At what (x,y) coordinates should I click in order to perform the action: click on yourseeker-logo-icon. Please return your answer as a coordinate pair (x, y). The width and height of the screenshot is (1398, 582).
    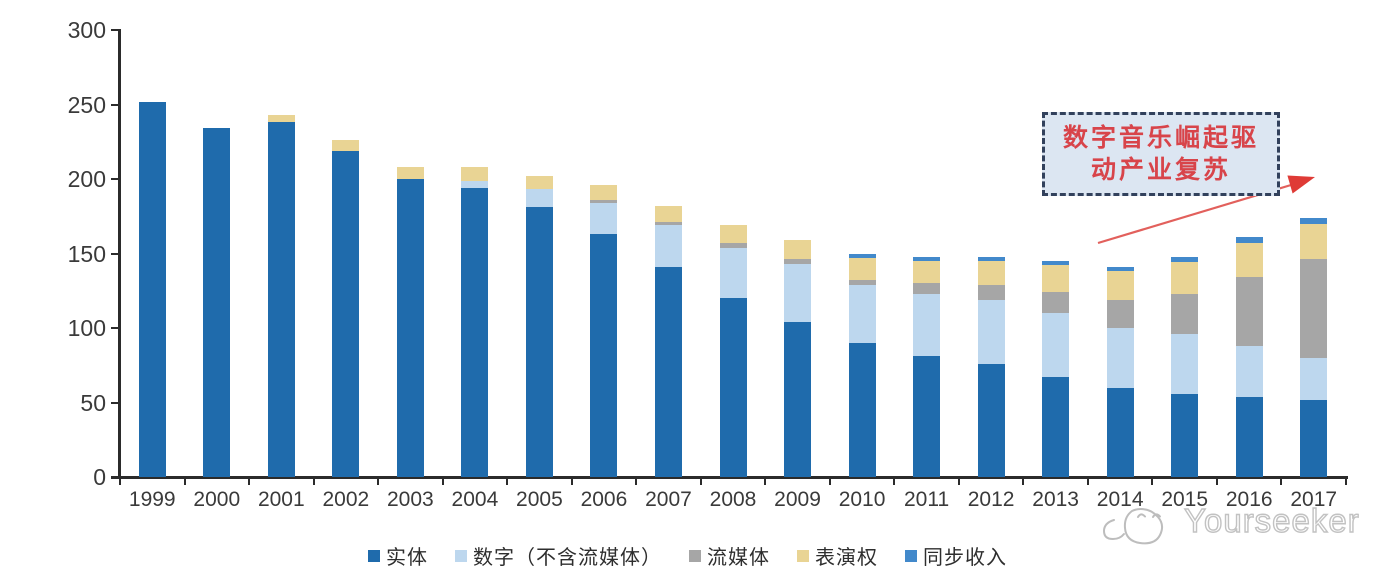
    Looking at the image, I should click on (1133, 526).